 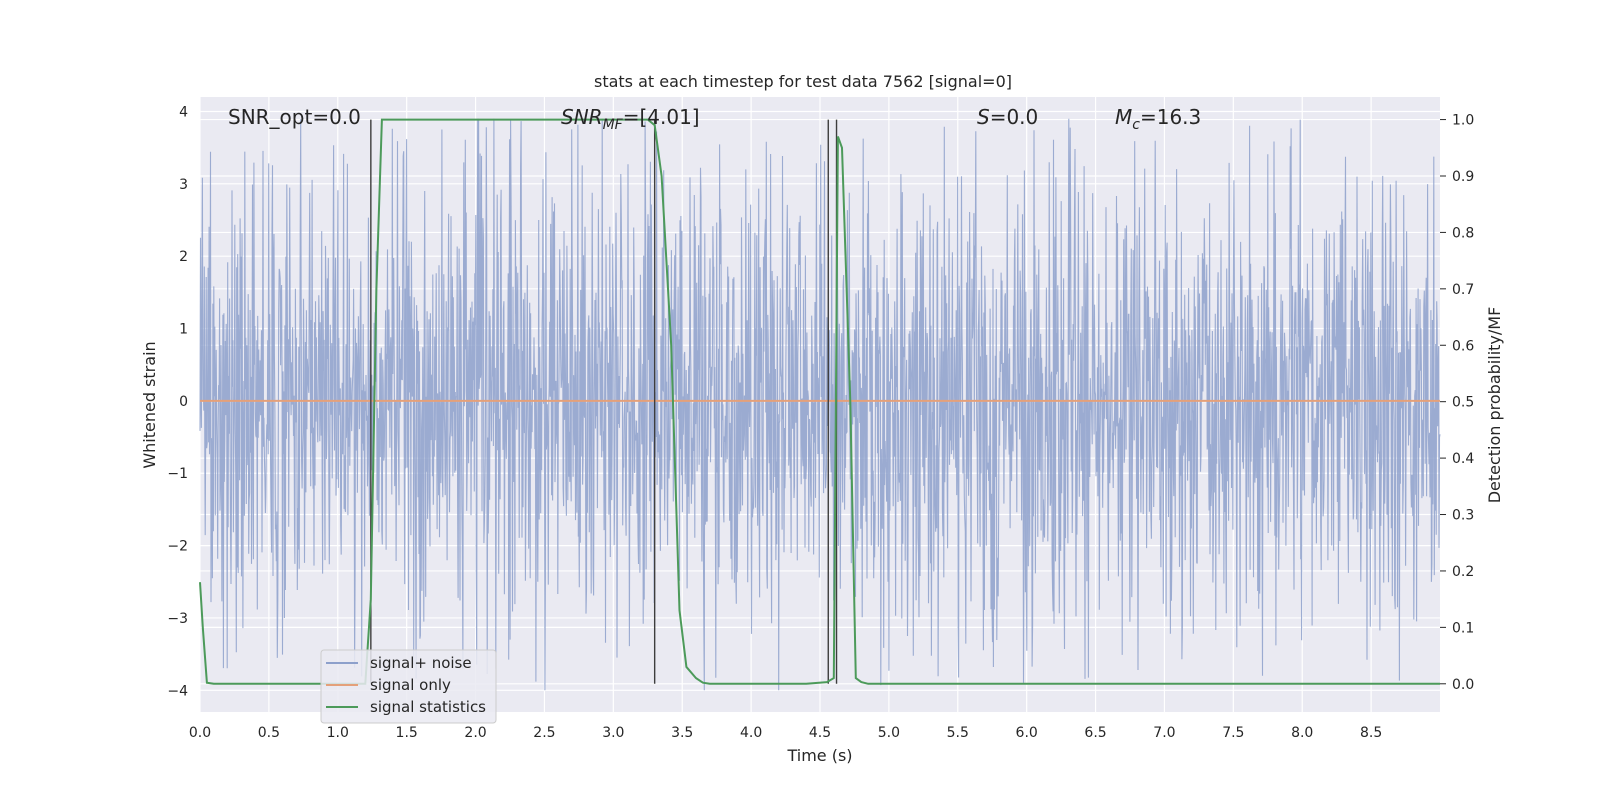 What do you see at coordinates (294, 117) in the screenshot?
I see `annotation-snr-opt: SNR_opt=0.0` at bounding box center [294, 117].